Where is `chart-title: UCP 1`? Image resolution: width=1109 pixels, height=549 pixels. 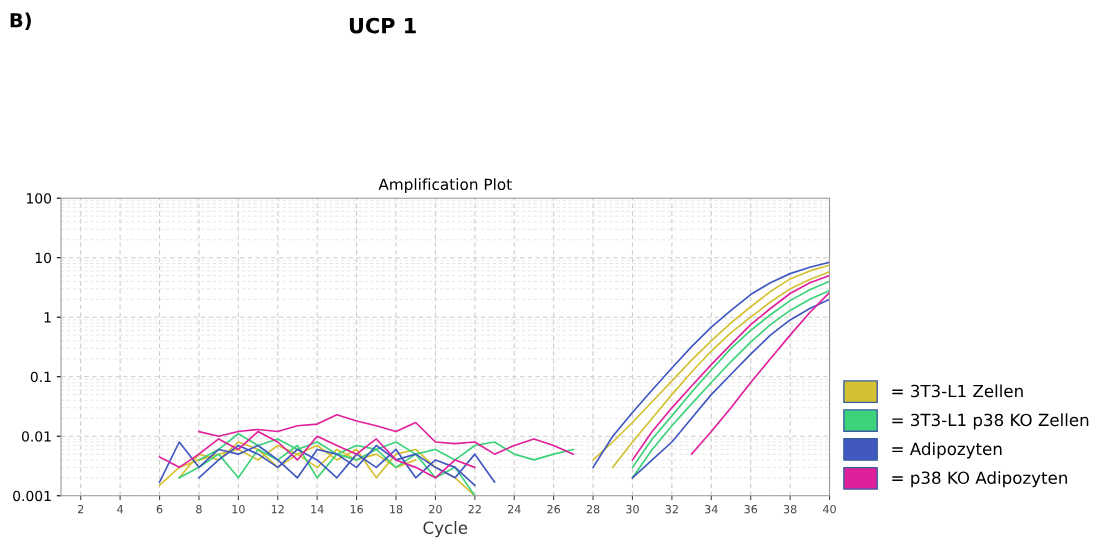
chart-title: UCP 1 is located at coordinates (382, 25).